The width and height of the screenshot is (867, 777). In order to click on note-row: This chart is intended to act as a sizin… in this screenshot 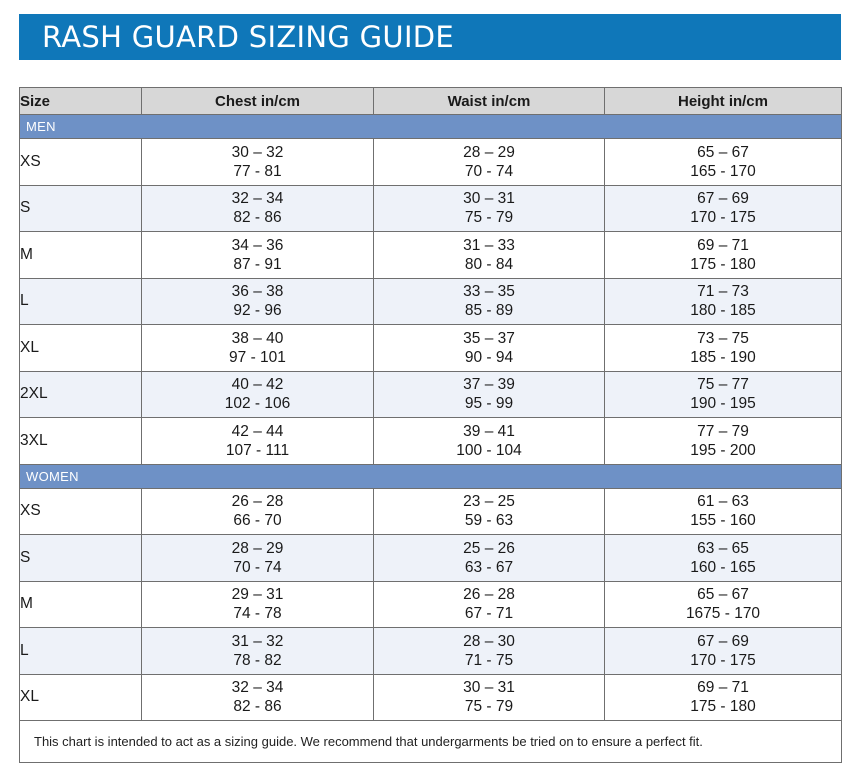, I will do `click(430, 741)`.